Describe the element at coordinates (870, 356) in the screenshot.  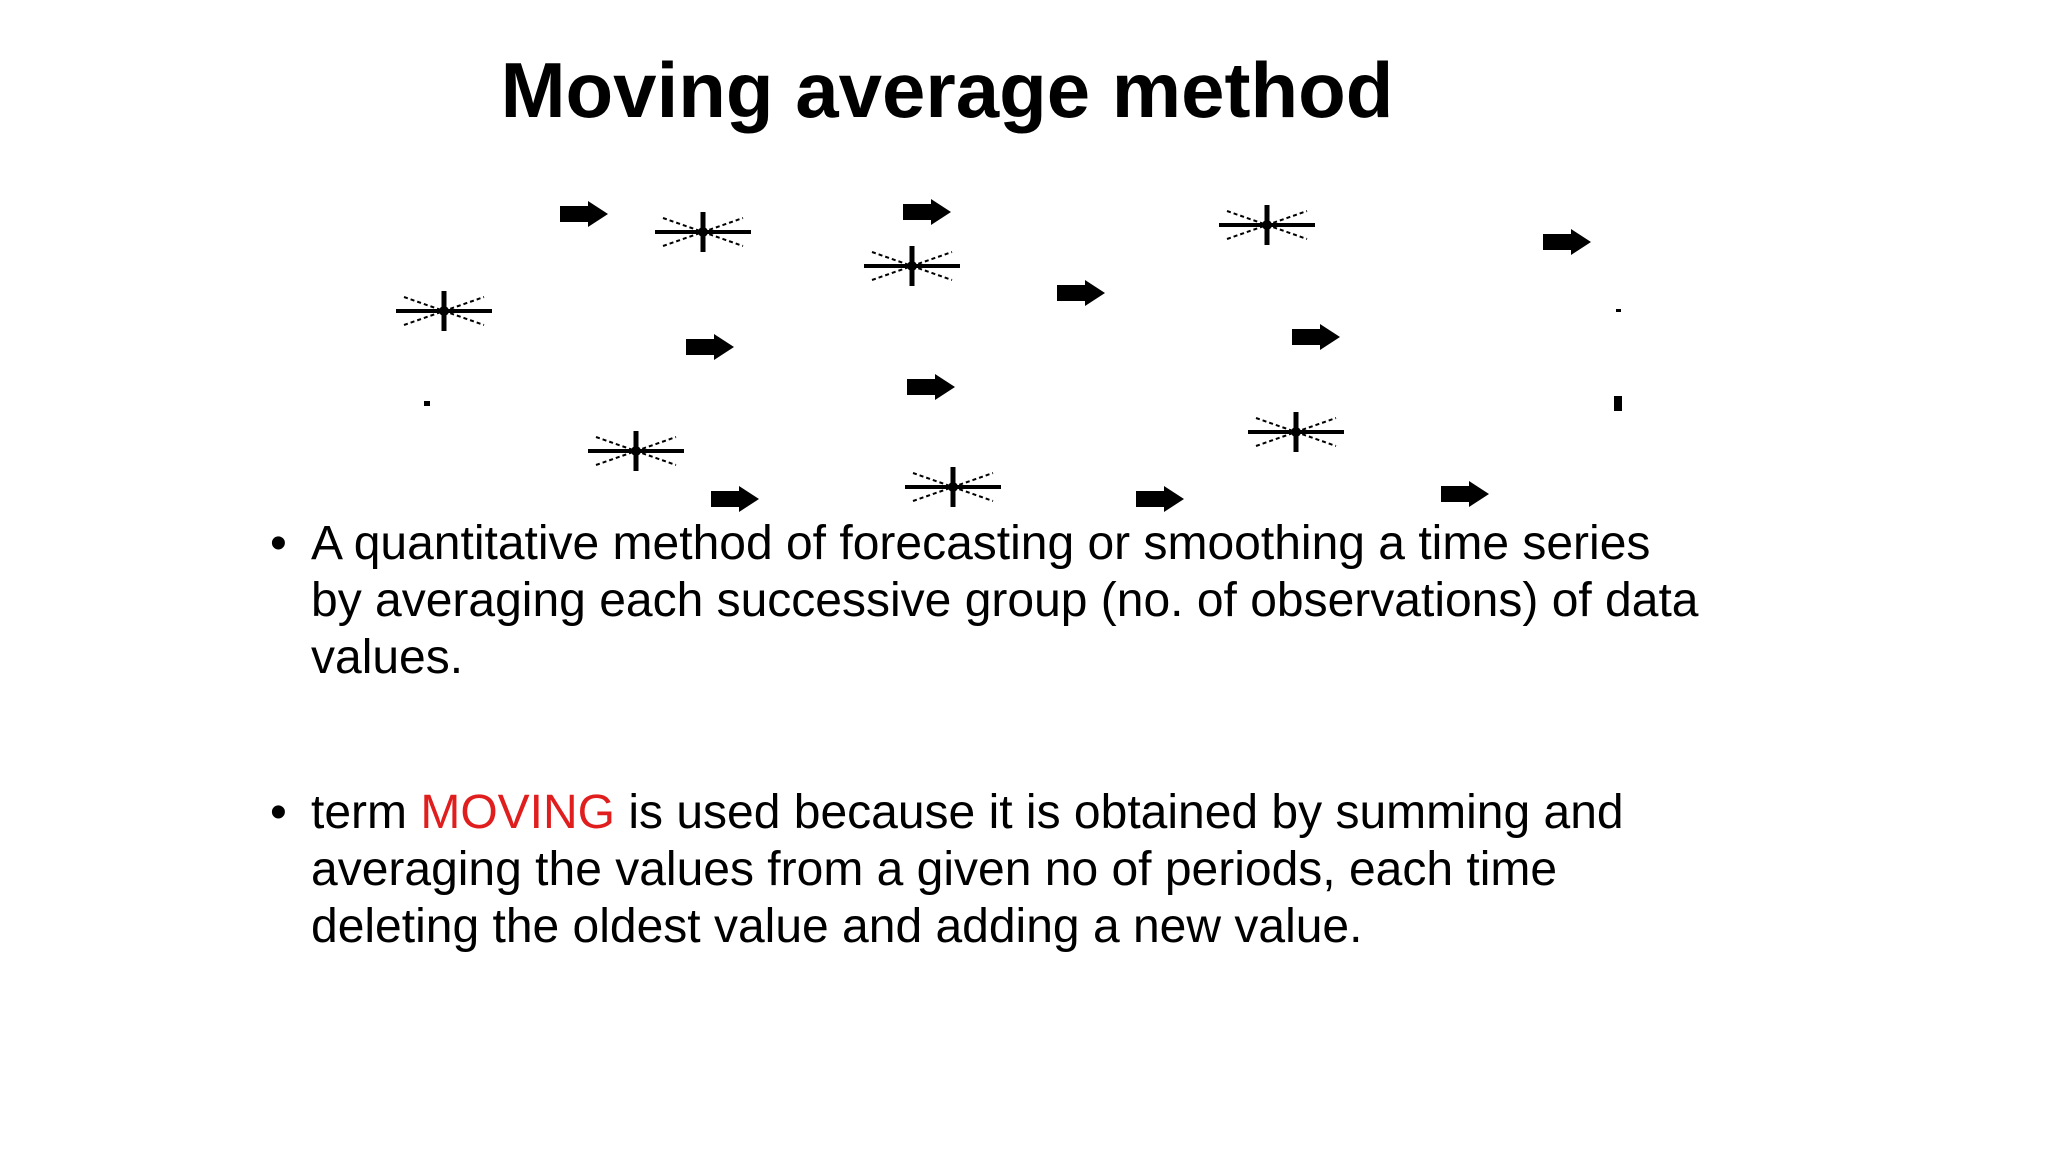
I see `snowflakes` at that location.